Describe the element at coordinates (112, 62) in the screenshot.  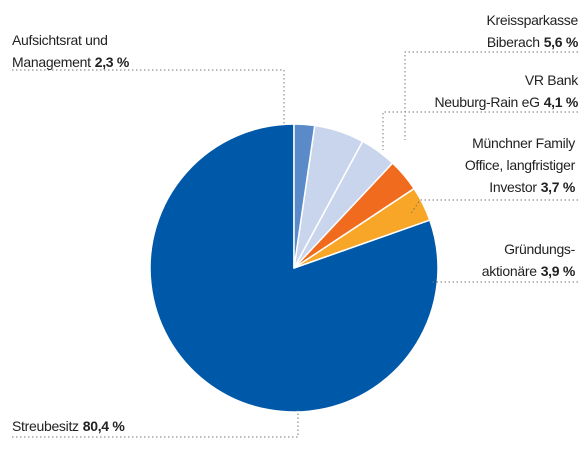
I see `slice-value: 2,3 %` at that location.